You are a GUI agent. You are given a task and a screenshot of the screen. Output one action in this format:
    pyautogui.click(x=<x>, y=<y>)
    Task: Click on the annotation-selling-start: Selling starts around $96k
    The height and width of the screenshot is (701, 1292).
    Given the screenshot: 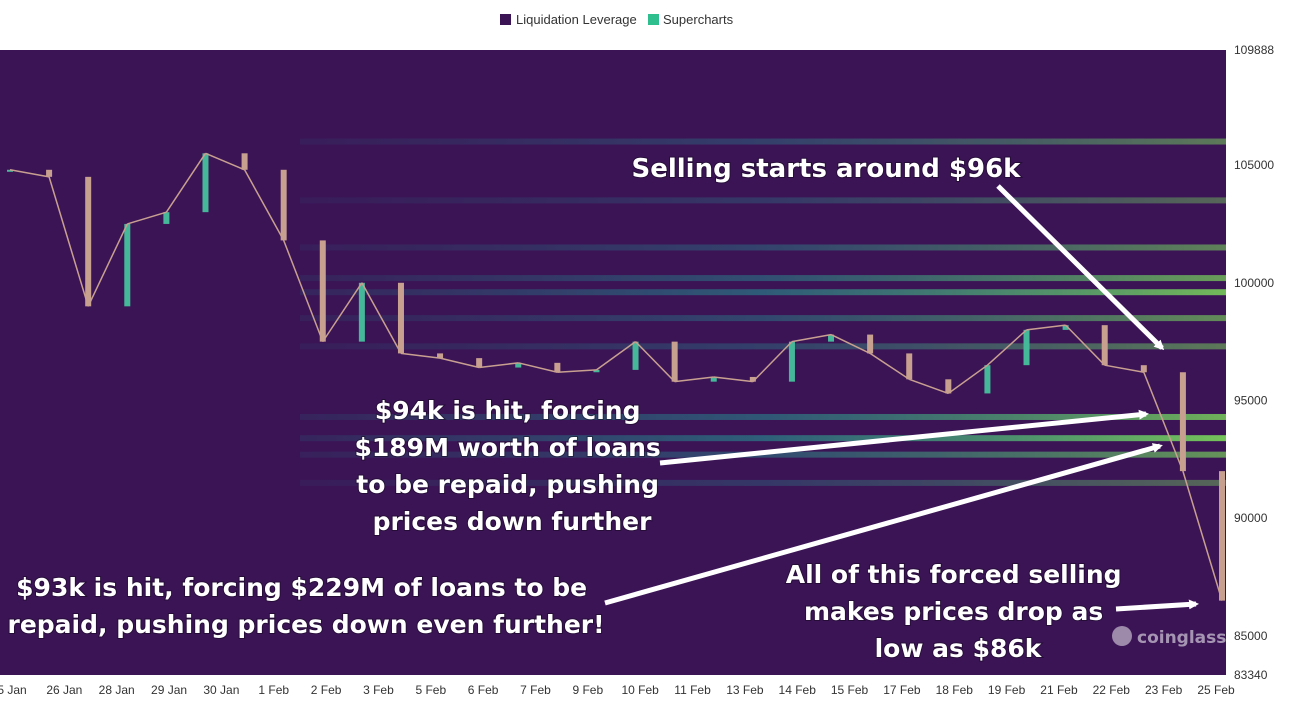 What is the action you would take?
    pyautogui.click(x=827, y=169)
    